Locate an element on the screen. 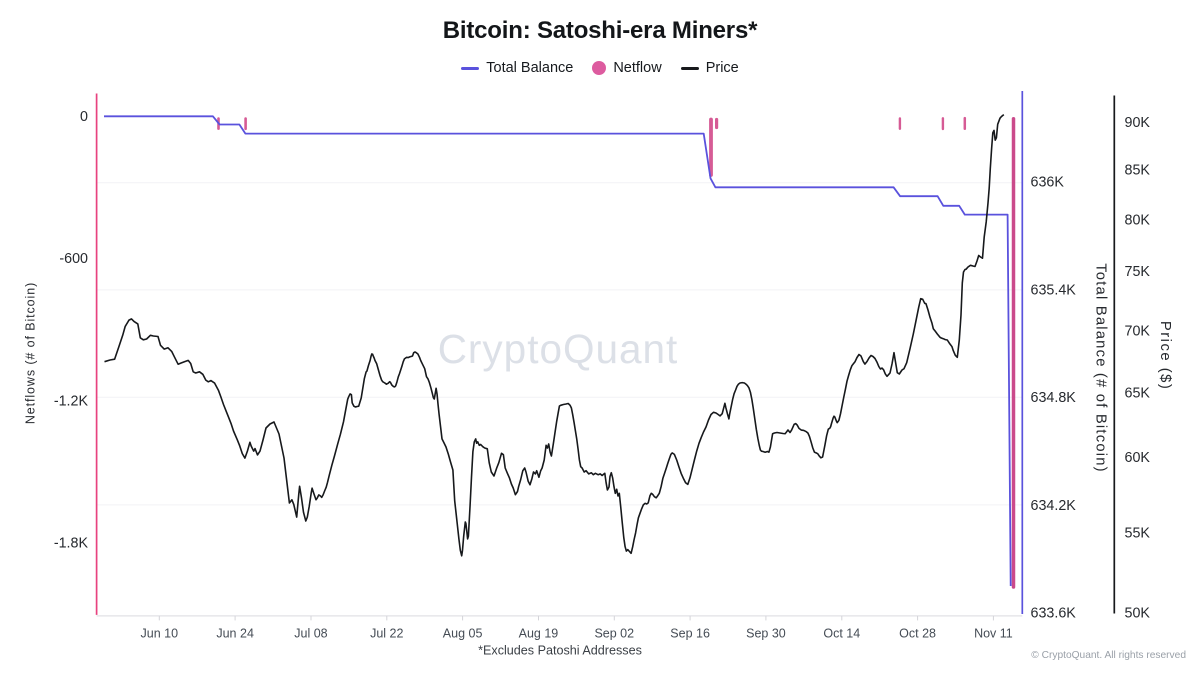 Image resolution: width=1200 pixels, height=675 pixels. svg-text: 633.6K is located at coordinates (1054, 614).